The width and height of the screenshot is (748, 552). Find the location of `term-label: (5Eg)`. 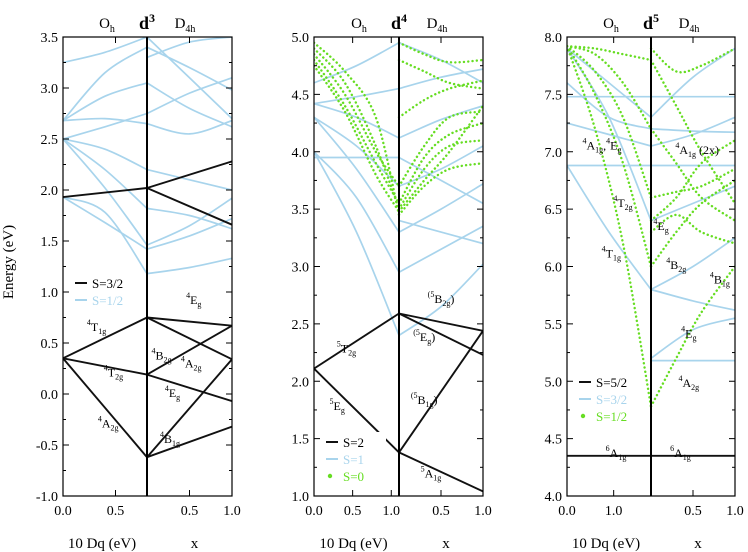

term-label: (5Eg) is located at coordinates (424, 337).